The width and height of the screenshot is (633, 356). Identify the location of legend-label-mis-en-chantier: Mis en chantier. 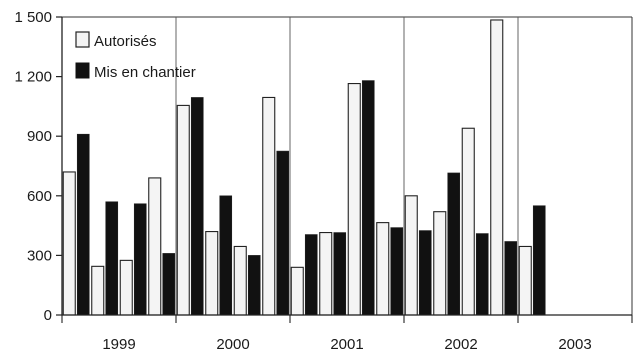
(145, 72).